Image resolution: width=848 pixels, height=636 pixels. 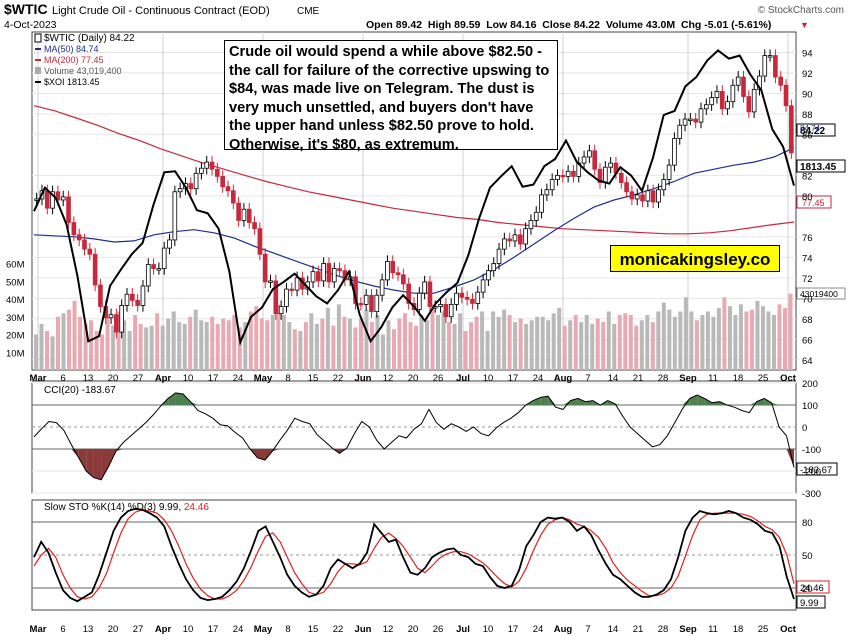 What do you see at coordinates (807, 523) in the screenshot?
I see `sto-tick-label: 80` at bounding box center [807, 523].